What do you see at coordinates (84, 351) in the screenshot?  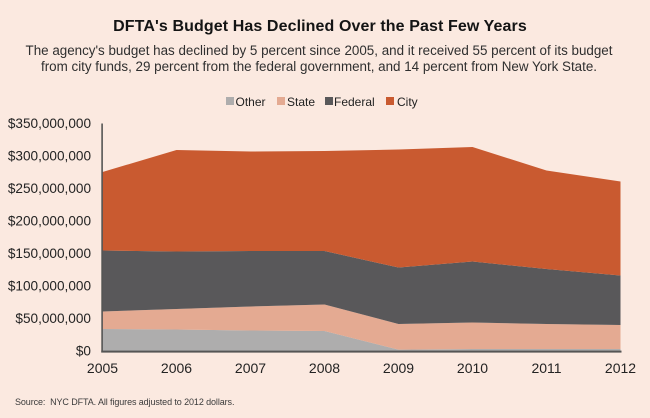 I see `svg-text: $0` at bounding box center [84, 351].